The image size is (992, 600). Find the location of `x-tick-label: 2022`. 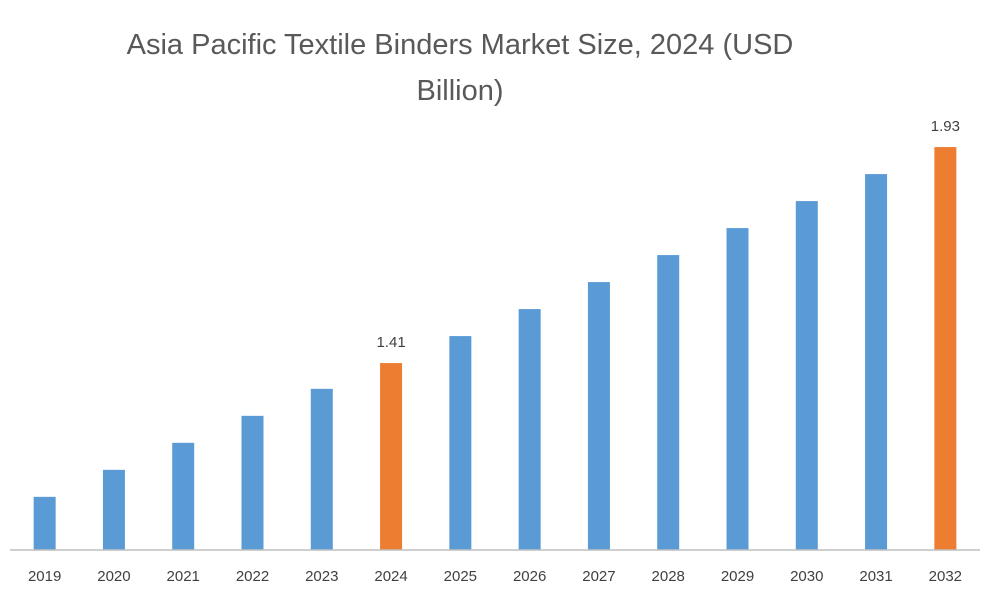

x-tick-label: 2022 is located at coordinates (252, 576).